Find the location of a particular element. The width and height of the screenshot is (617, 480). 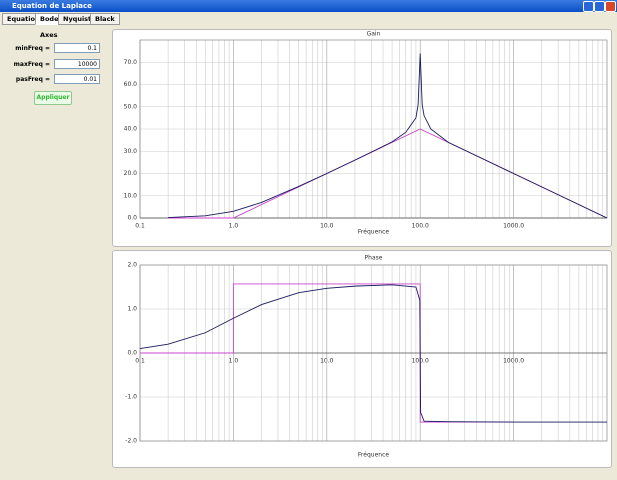

field-label: maxFreq = is located at coordinates (31, 64).